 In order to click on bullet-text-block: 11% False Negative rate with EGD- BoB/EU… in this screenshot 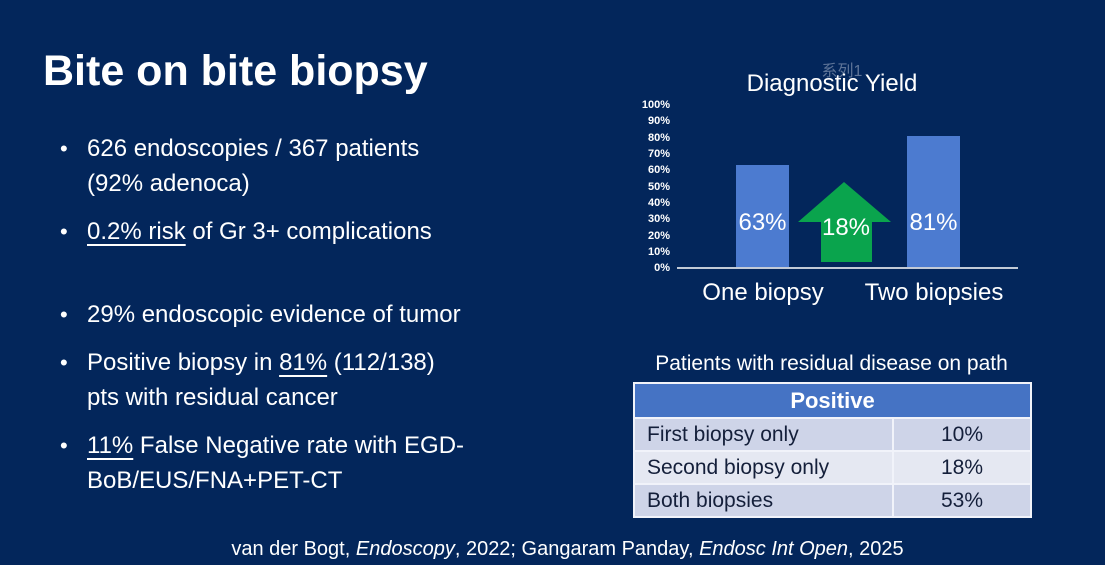, I will do `click(333, 463)`.